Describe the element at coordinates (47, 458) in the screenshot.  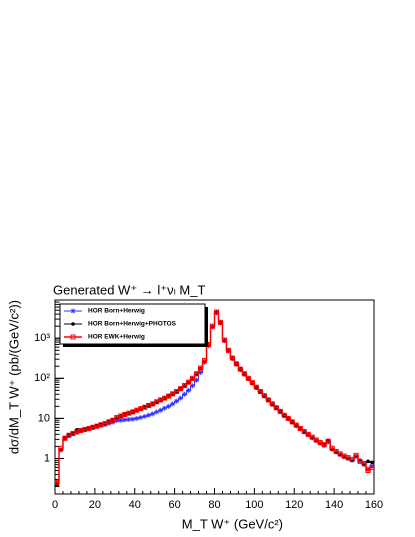
I see `y-tick-label: 1` at that location.